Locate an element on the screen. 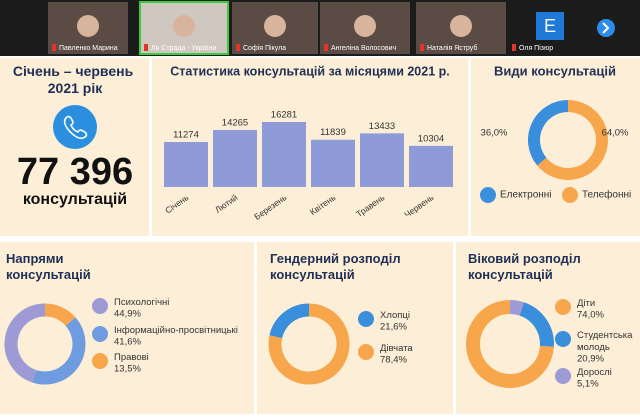  value-label: 74,0% is located at coordinates (590, 315).